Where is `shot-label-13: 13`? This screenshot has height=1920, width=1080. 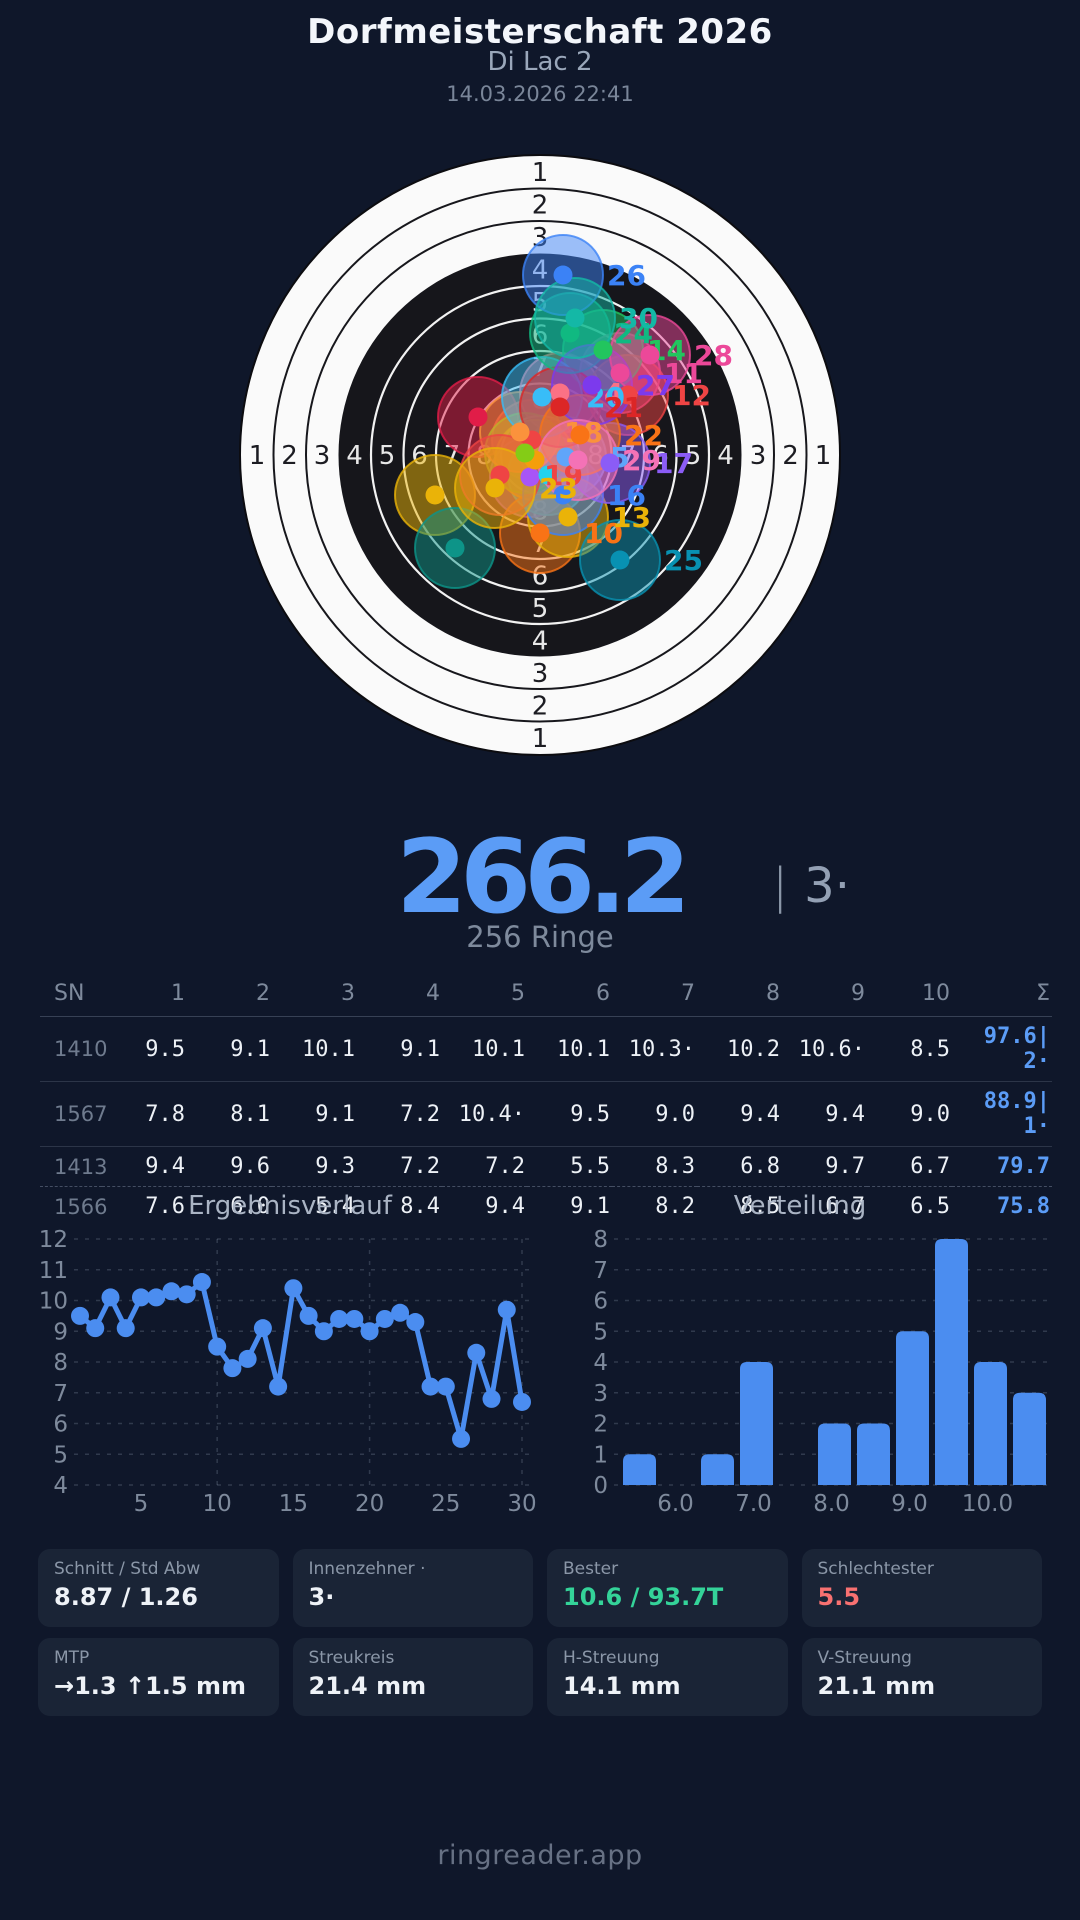 shot-label-13: 13 is located at coordinates (631, 517).